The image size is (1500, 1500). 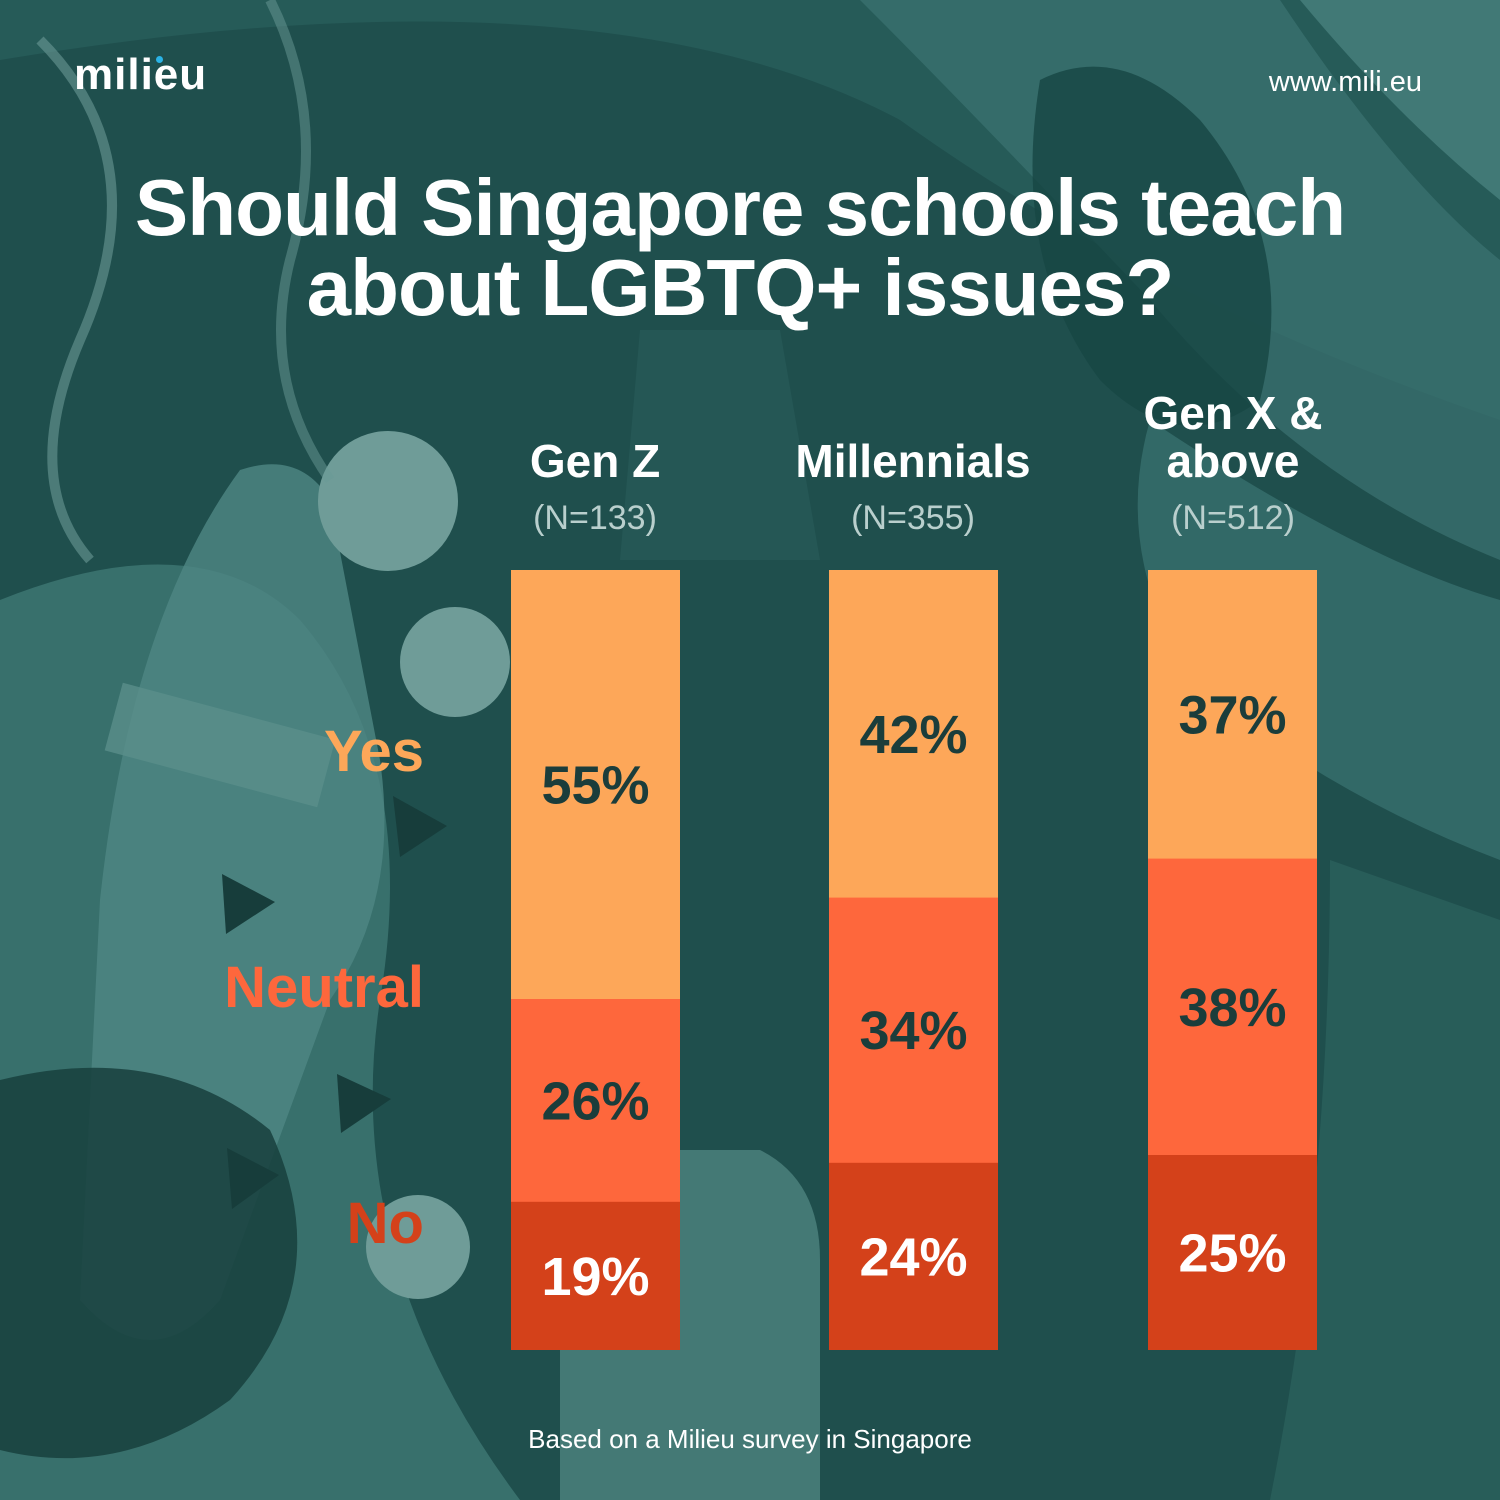 What do you see at coordinates (324, 987) in the screenshot?
I see `legend-label-neutral: Neutral` at bounding box center [324, 987].